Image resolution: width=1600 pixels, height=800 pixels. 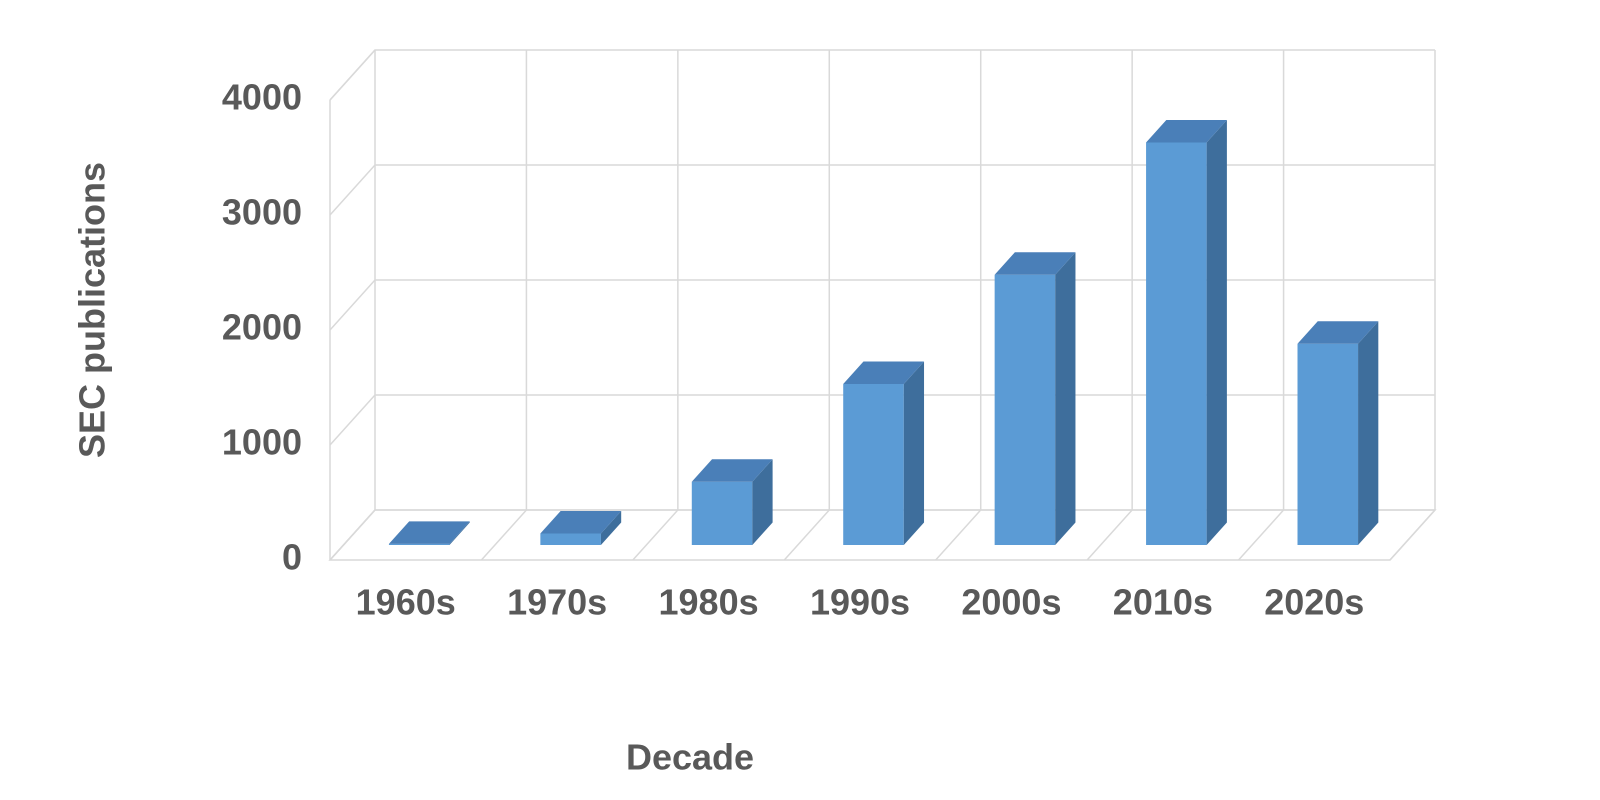 I want to click on x-tick-label: 1970s, so click(x=557, y=602).